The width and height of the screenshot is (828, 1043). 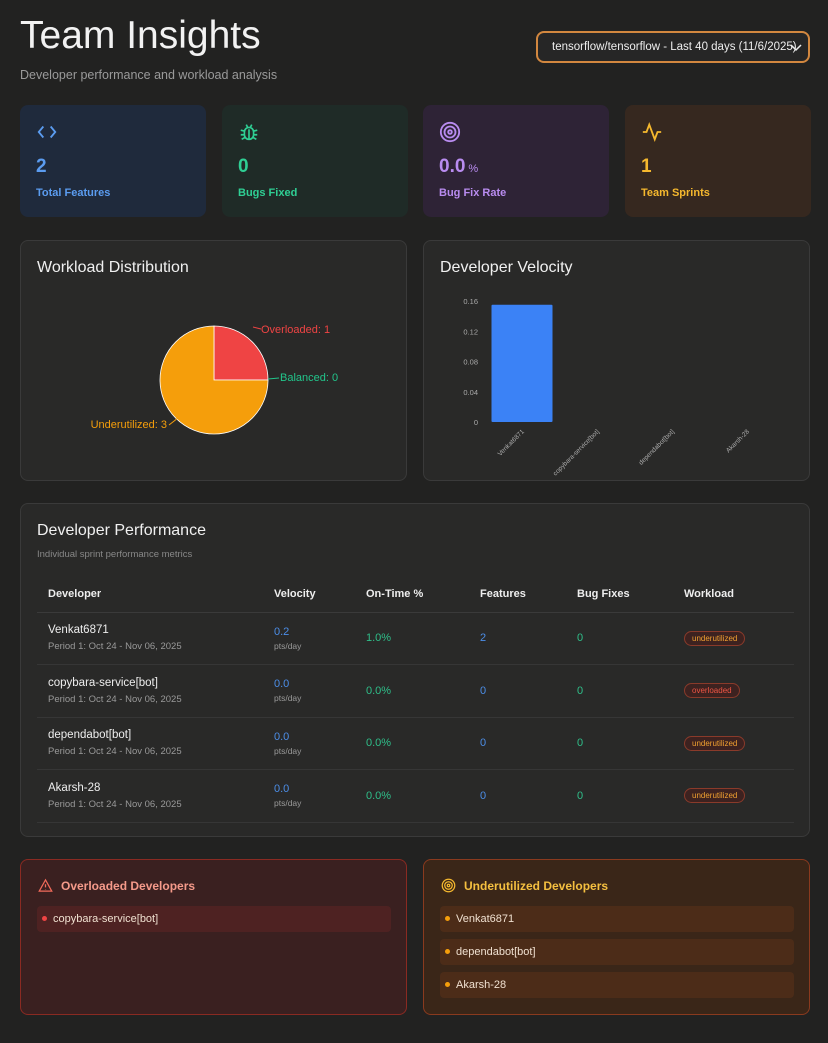 What do you see at coordinates (485, 919) in the screenshot?
I see `developer-name: Venkat6871` at bounding box center [485, 919].